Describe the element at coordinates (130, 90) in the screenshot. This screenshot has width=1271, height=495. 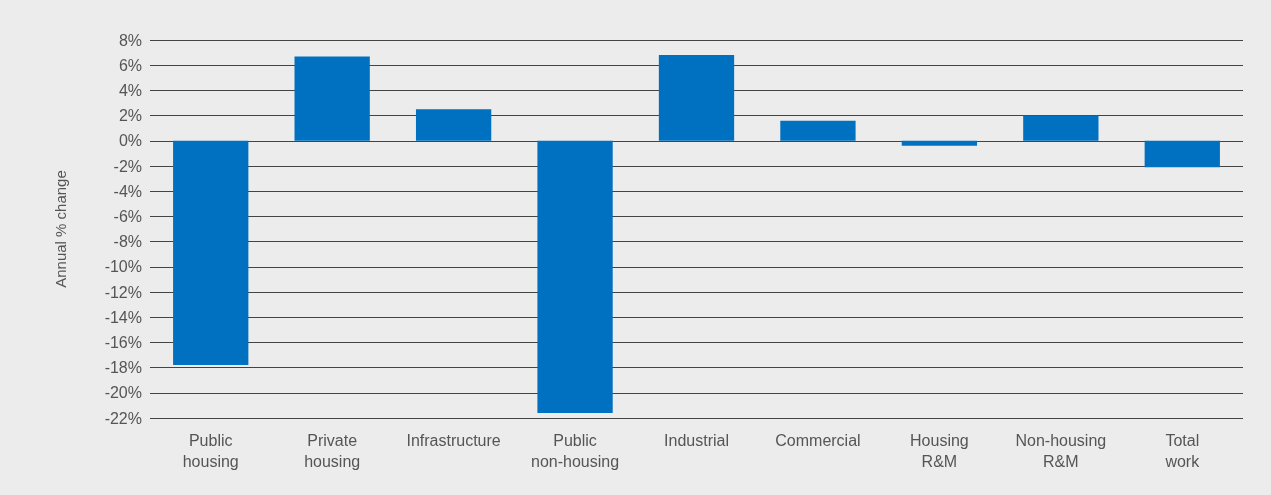
I see `y-tick-label: 4%` at that location.